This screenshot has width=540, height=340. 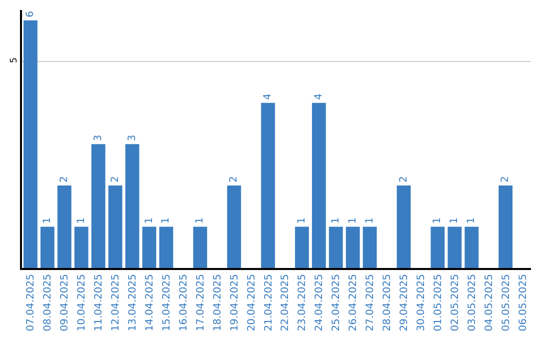 What do you see at coordinates (404, 303) in the screenshot?
I see `x-tick-label: 29.04.2025` at bounding box center [404, 303].